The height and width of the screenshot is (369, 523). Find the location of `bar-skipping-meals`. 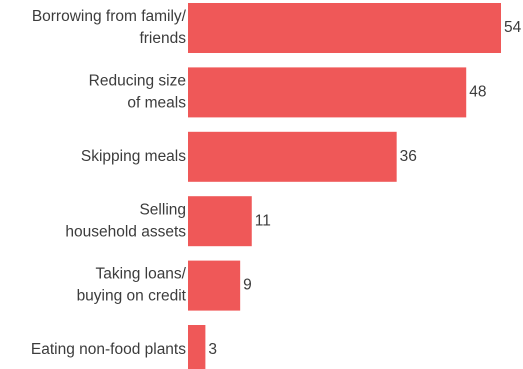

bar-skipping-meals is located at coordinates (292, 156).